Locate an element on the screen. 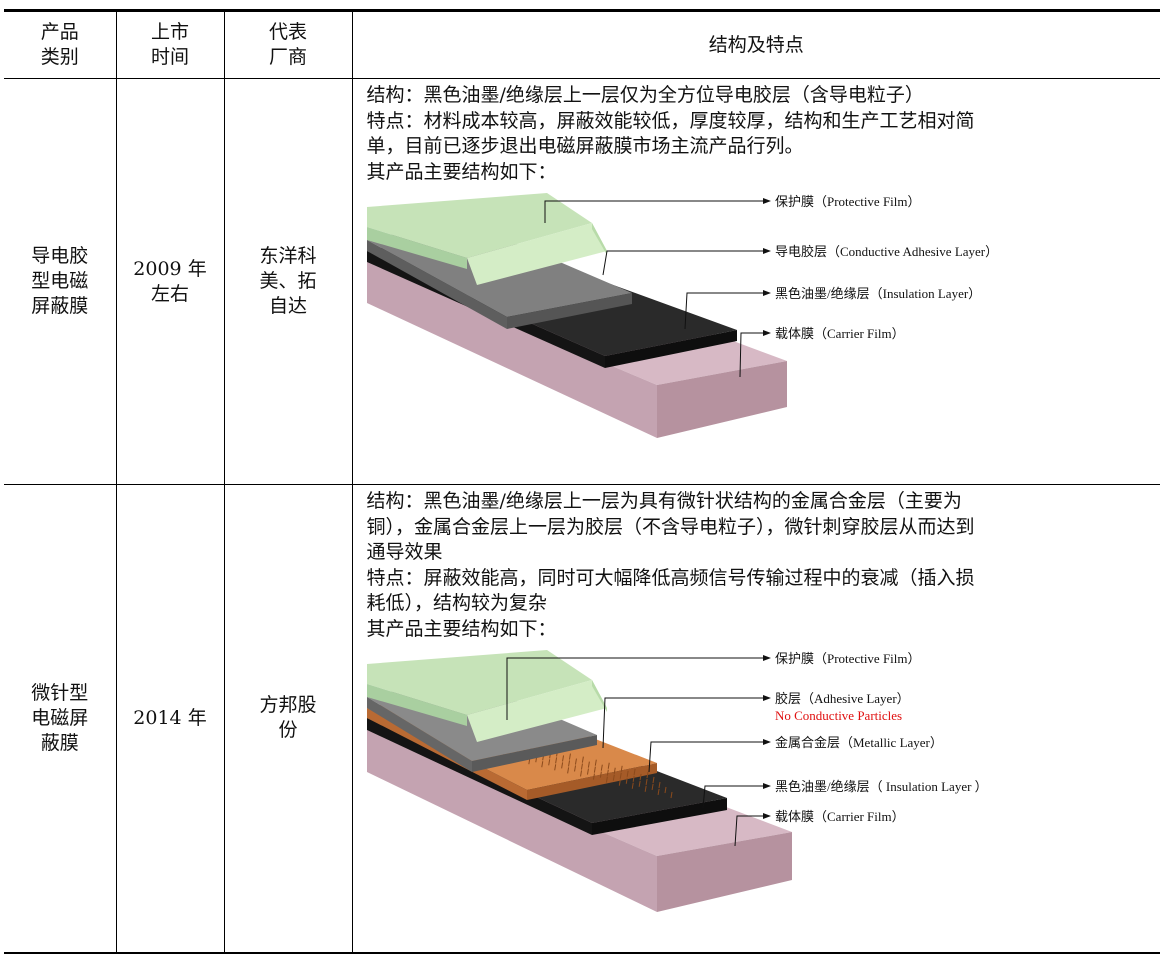  conductive-layer-front is located at coordinates (436, 284).